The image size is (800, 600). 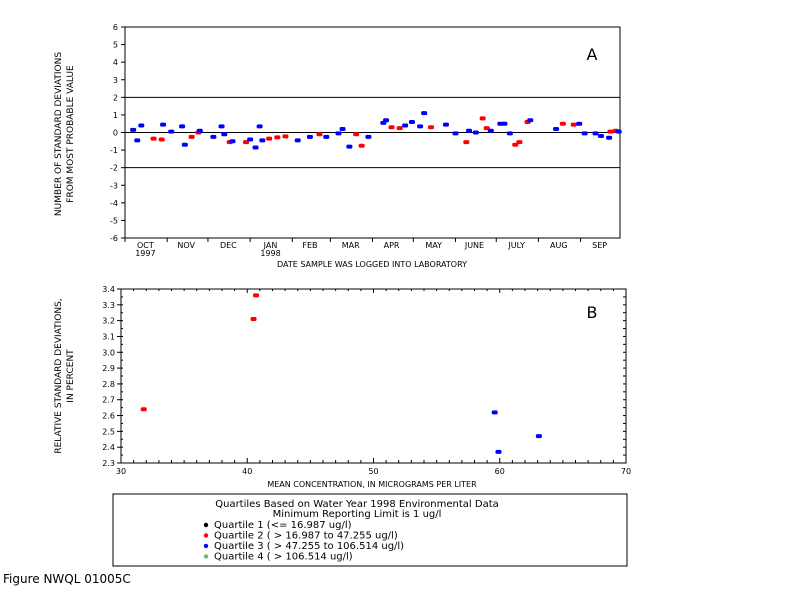 What do you see at coordinates (228, 245) in the screenshot?
I see `panel-a-x-month-label: DEC` at bounding box center [228, 245].